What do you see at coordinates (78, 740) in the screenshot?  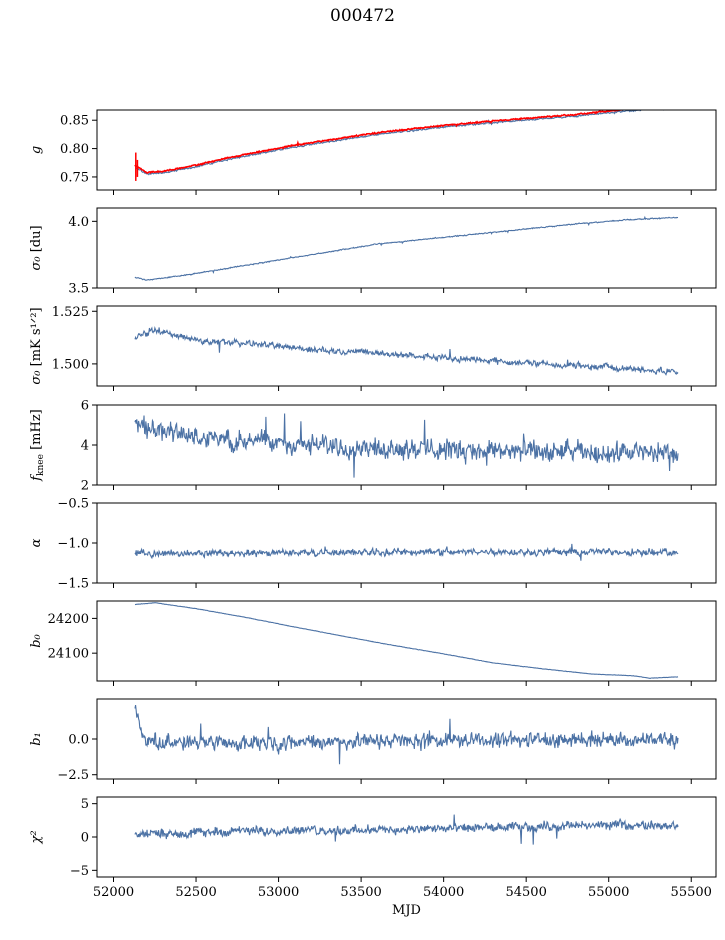 I see `ytick-label-b1-1: 0.0` at bounding box center [78, 740].